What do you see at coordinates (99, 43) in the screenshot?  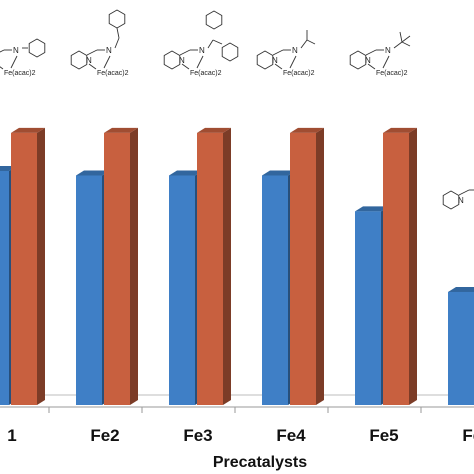 I see `structure-Fe2: N N Fe(acac)2` at bounding box center [99, 43].